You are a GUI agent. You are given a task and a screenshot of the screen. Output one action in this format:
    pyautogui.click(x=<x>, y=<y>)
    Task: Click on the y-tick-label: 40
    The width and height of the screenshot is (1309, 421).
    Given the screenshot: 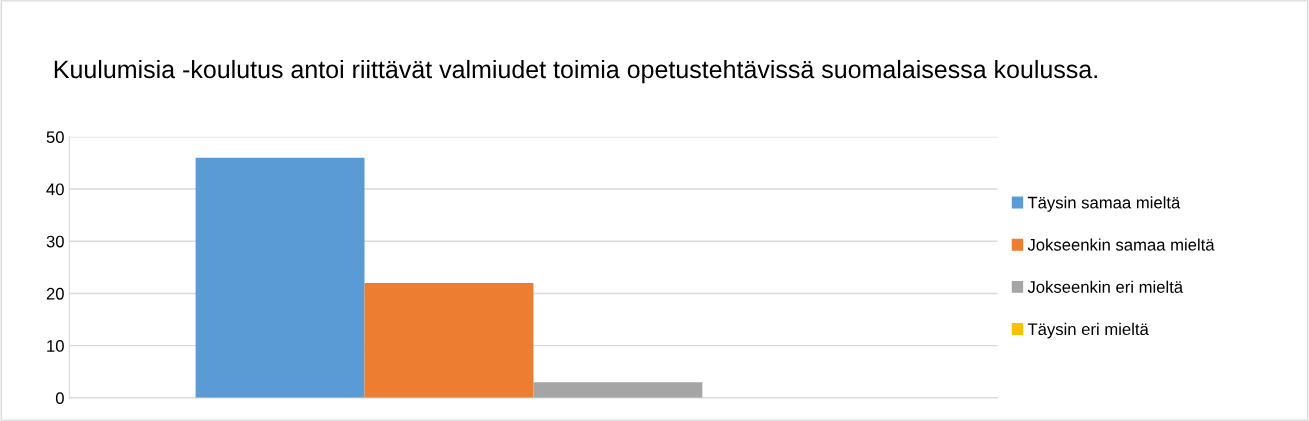 What is the action you would take?
    pyautogui.click(x=55, y=189)
    